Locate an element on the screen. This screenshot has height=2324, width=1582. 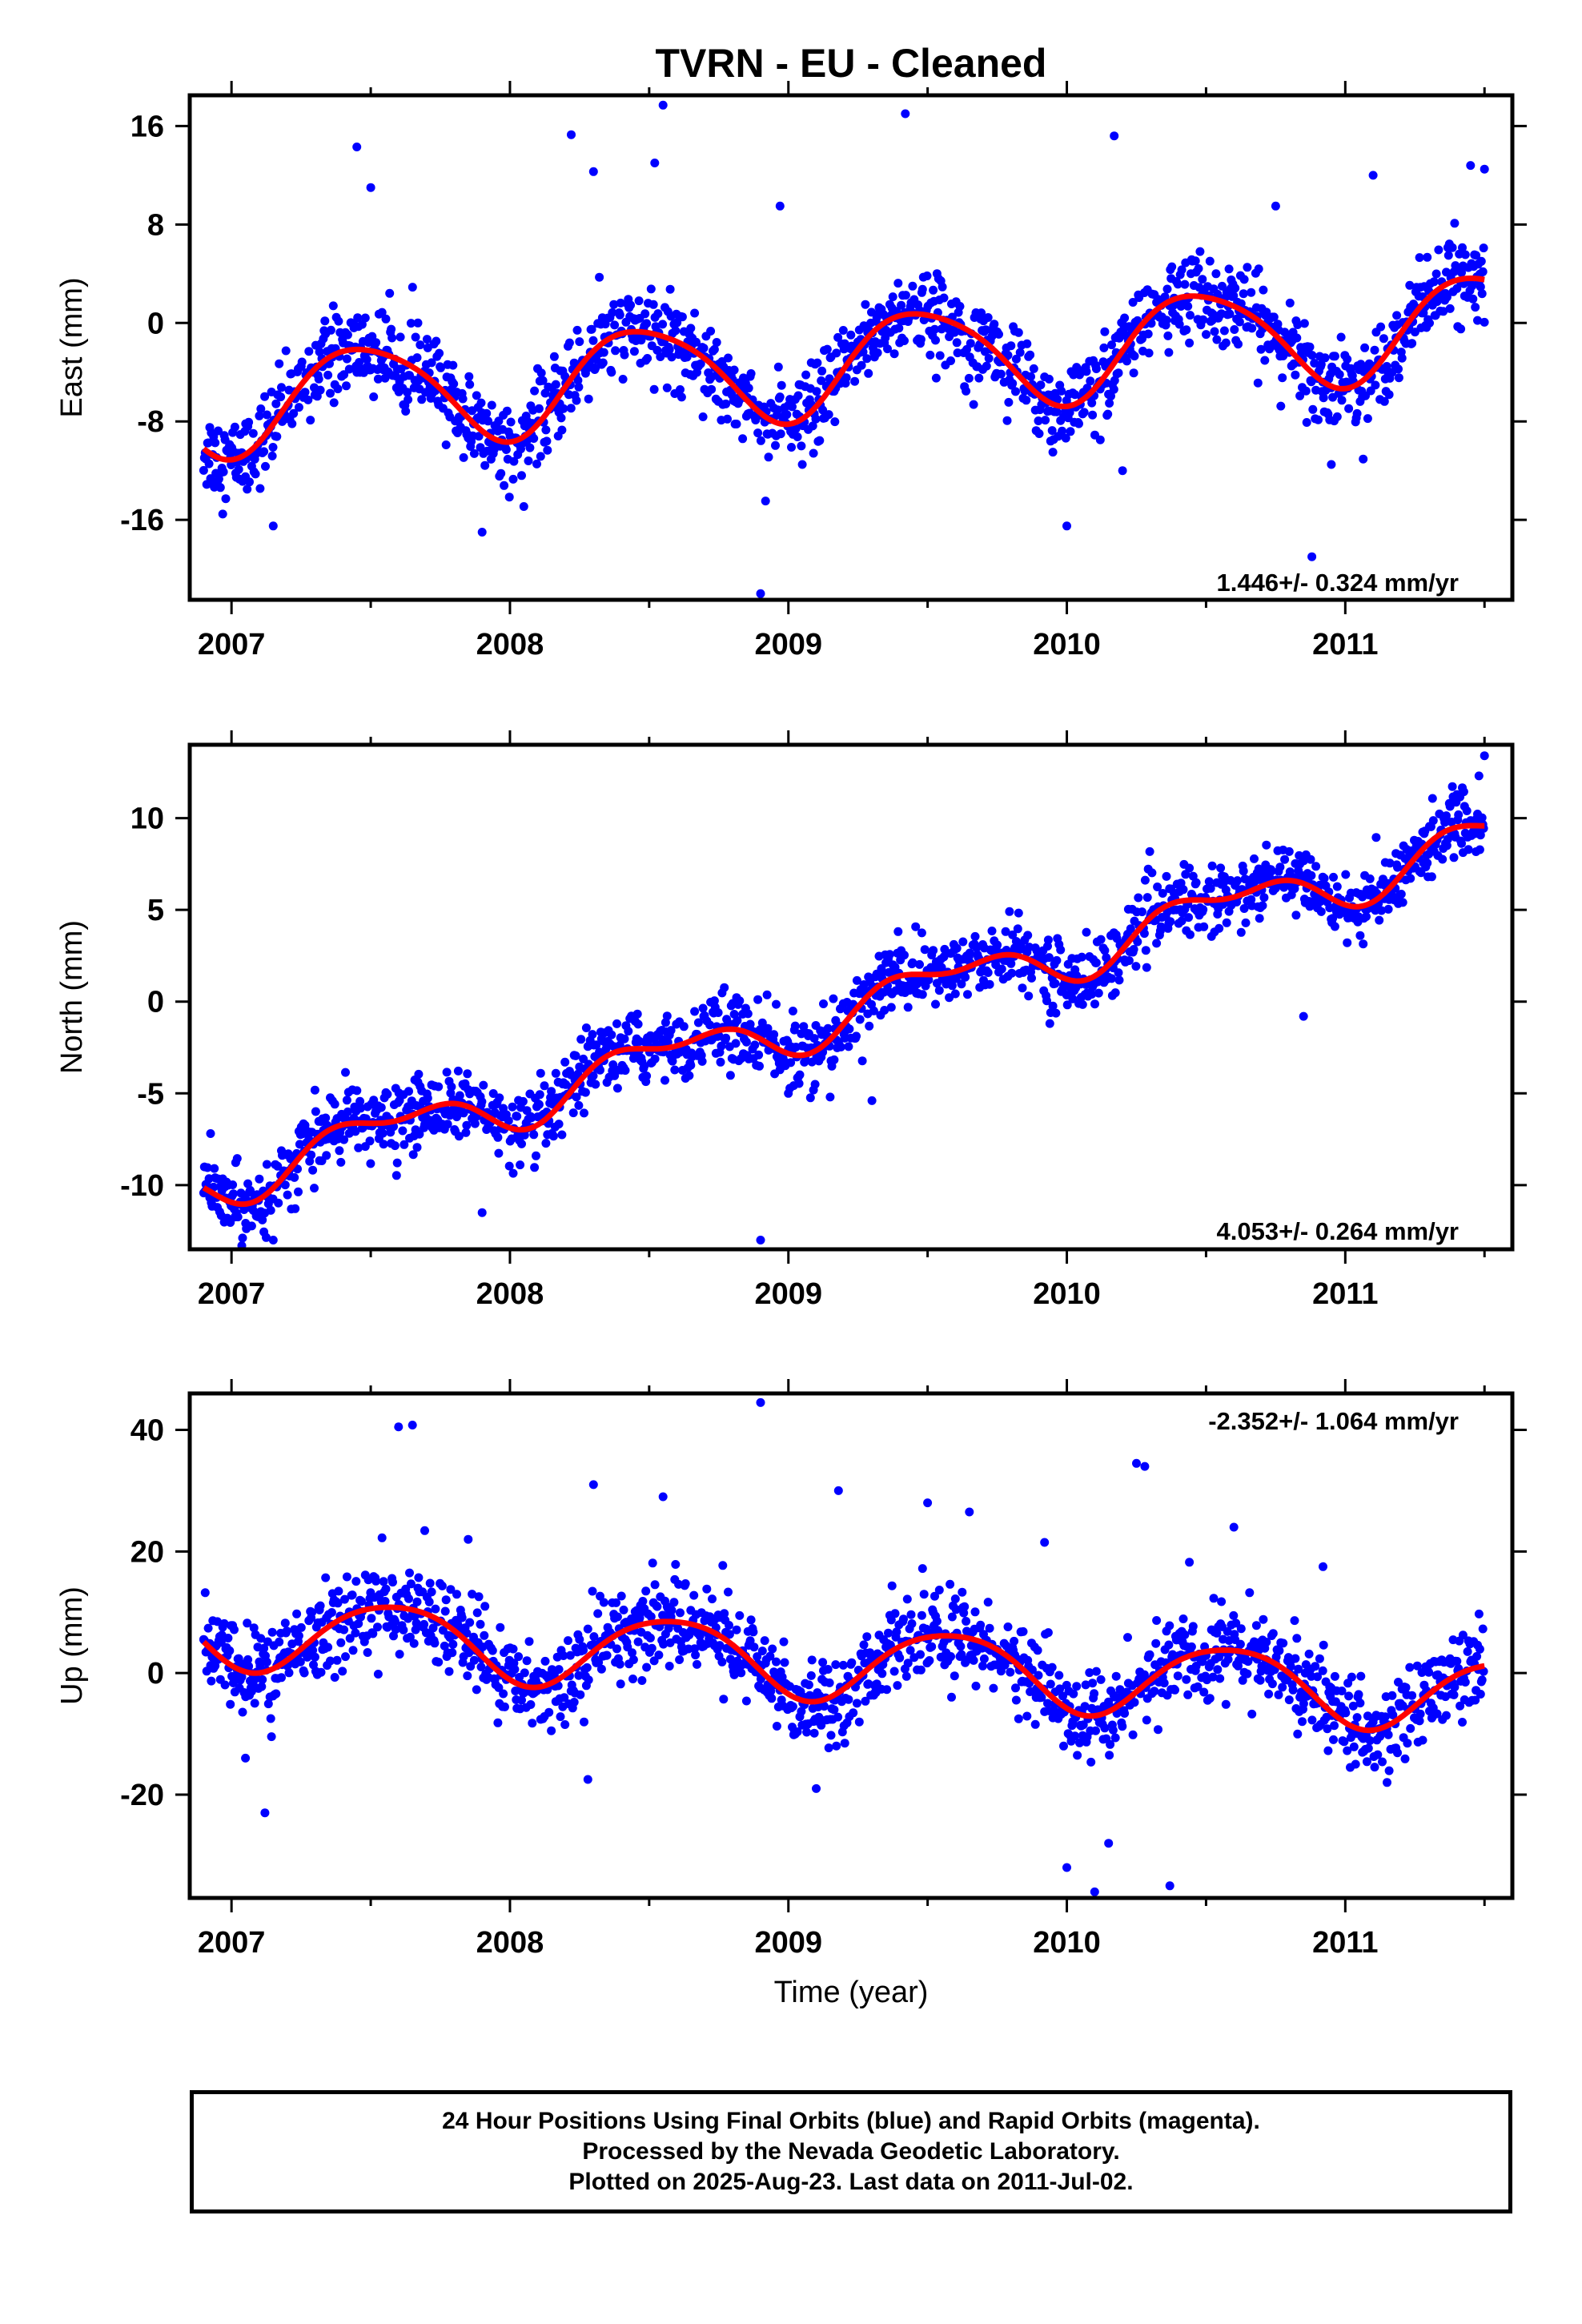
up-y-tick-label: 20 is located at coordinates (147, 1552).